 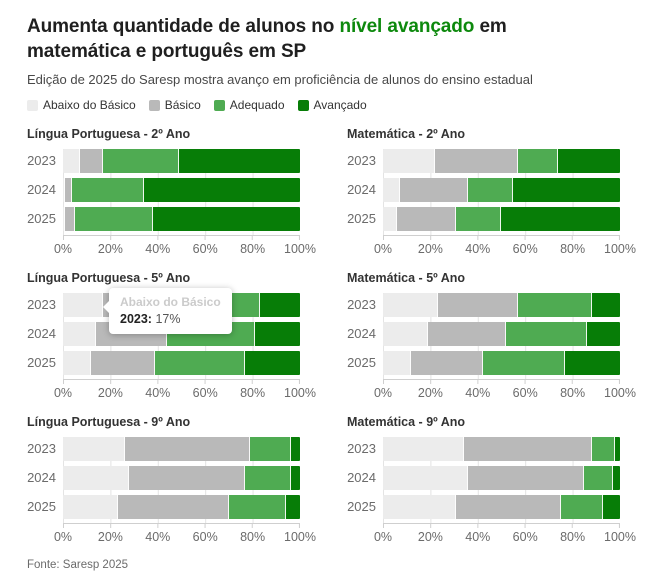 What do you see at coordinates (620, 249) in the screenshot?
I see `axis-tick-label: 100%` at bounding box center [620, 249].